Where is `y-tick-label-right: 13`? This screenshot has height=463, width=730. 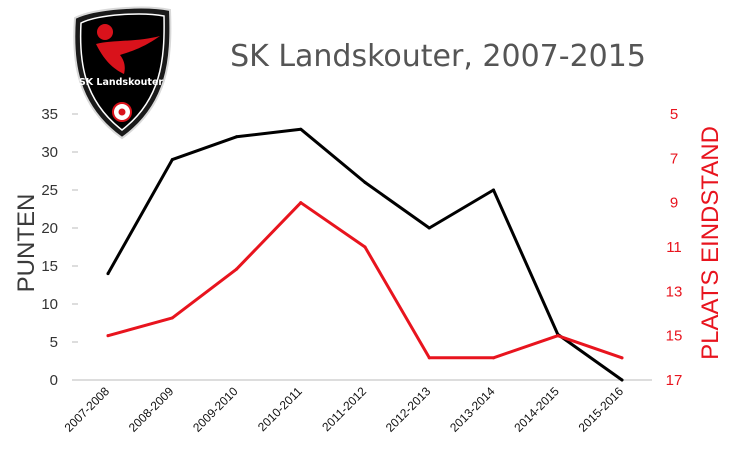 y-tick-label-right: 13 is located at coordinates (674, 291).